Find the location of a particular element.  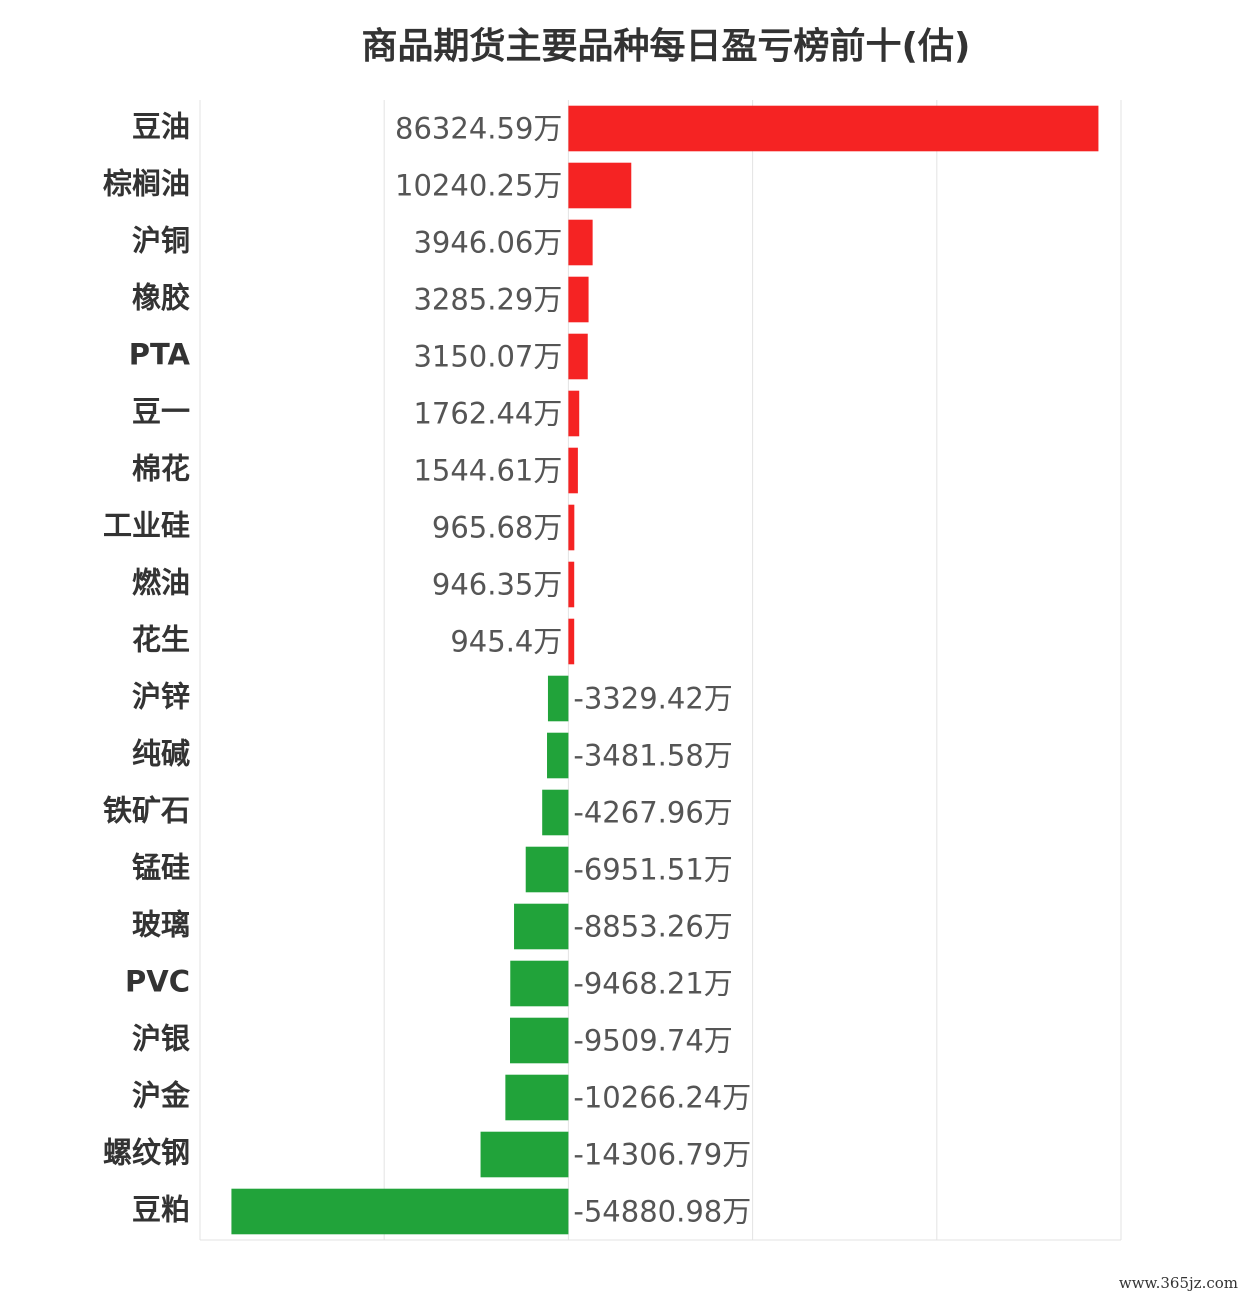

value-label: 10240.25万 is located at coordinates (478, 186).